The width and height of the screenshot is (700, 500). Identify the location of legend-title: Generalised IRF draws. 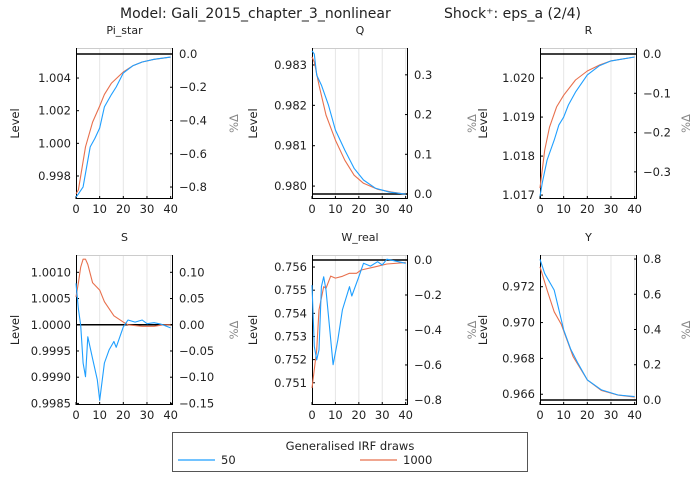
(350, 446).